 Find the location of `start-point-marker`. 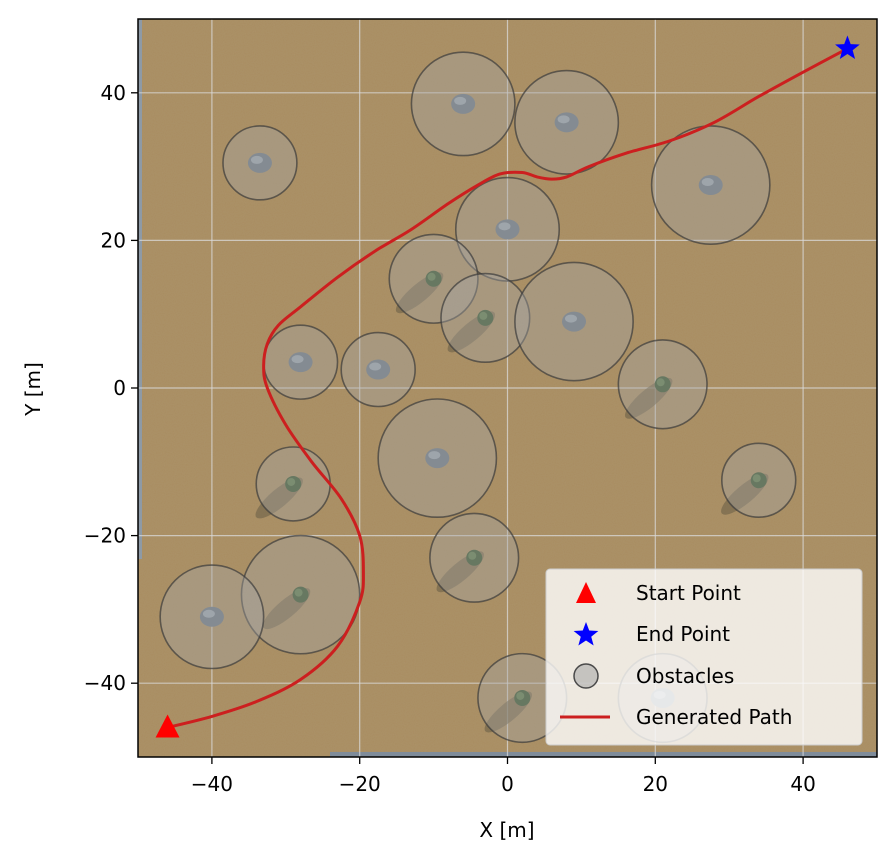

start-point-marker is located at coordinates (167, 726).